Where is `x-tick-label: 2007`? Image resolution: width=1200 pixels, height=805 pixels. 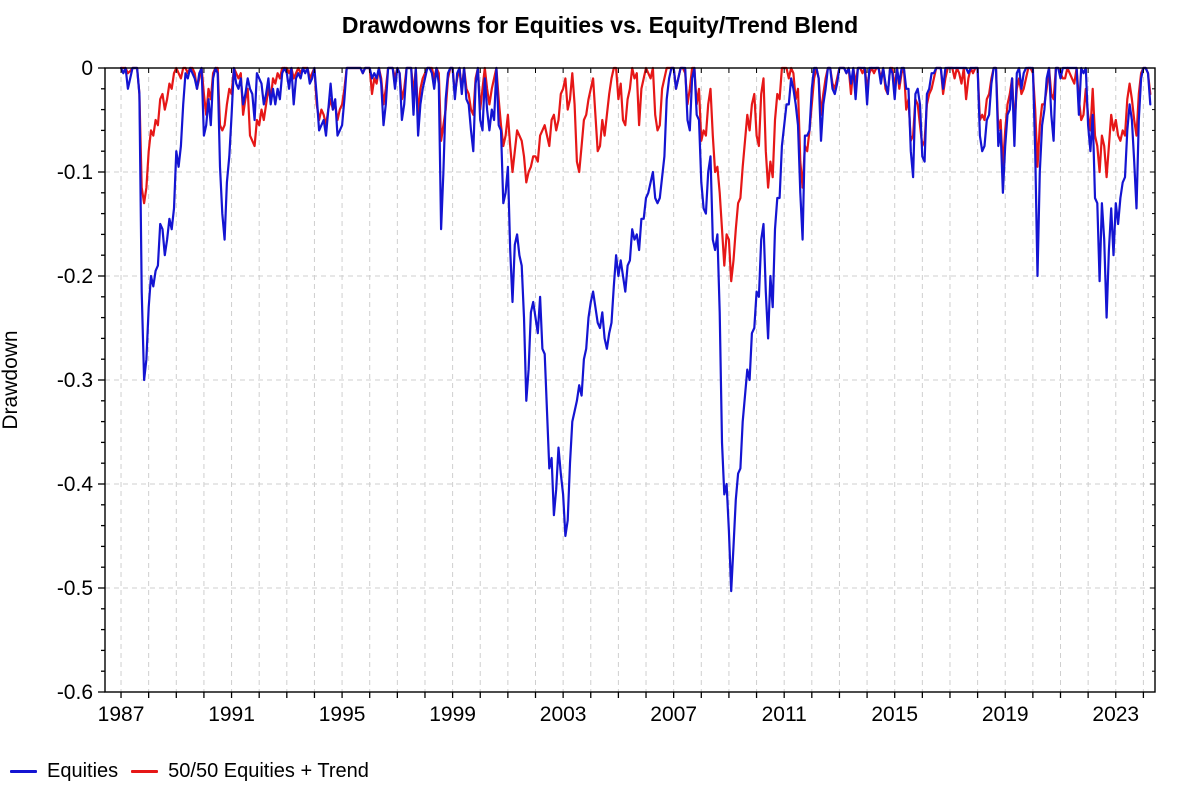 x-tick-label: 2007 is located at coordinates (673, 714).